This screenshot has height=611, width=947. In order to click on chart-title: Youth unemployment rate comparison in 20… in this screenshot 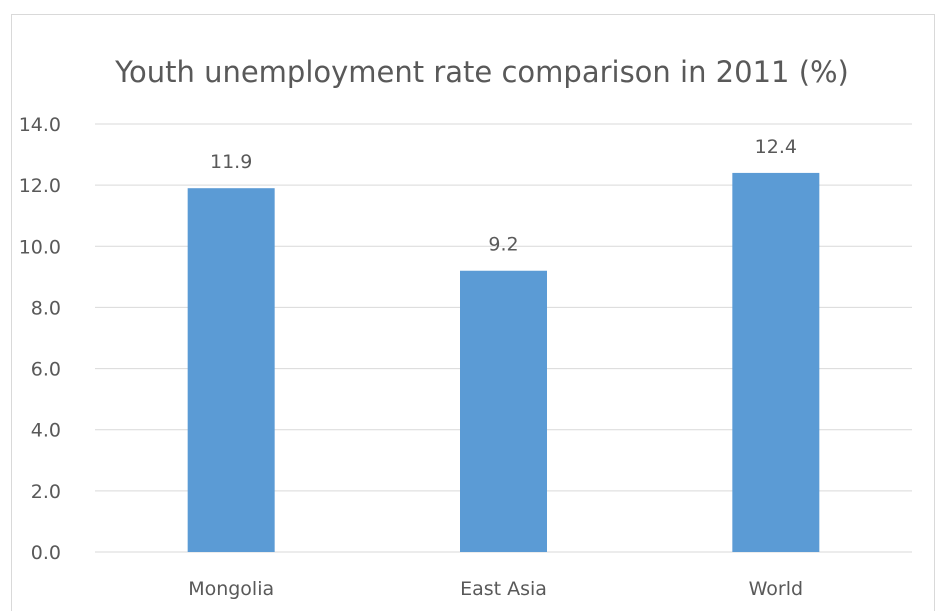, I will do `click(481, 72)`.